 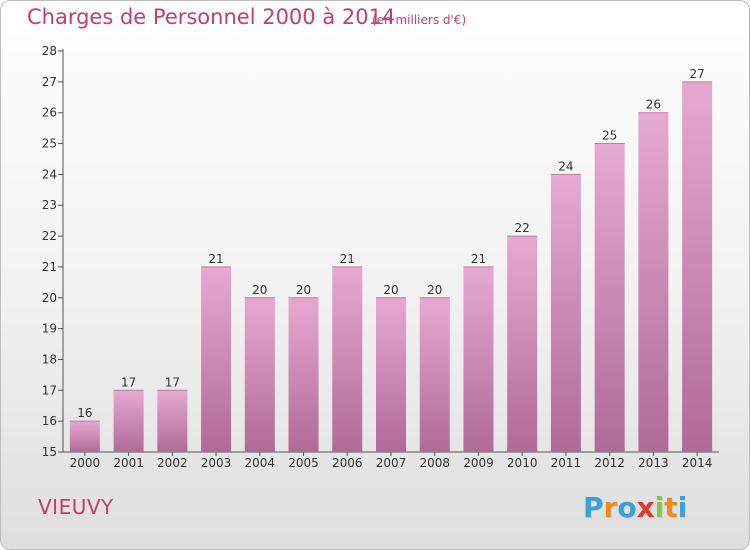 I want to click on x-tick-label: 2003, so click(x=216, y=463).